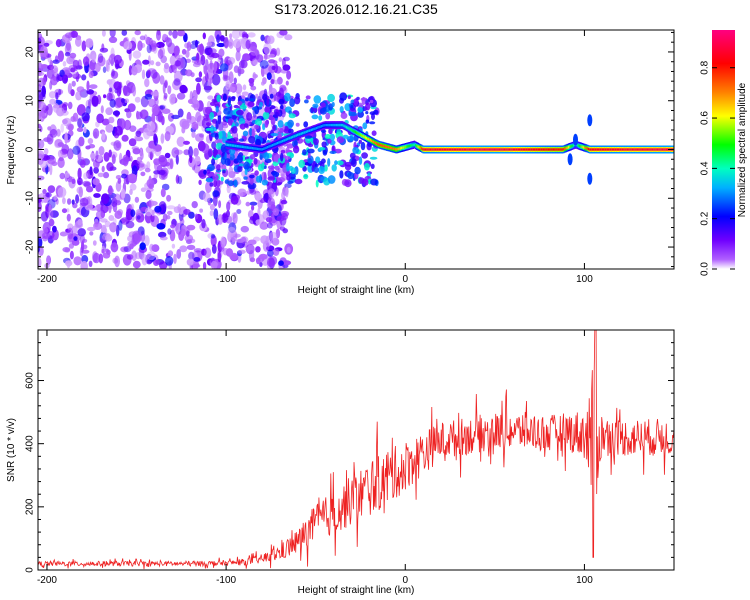 The image size is (750, 600). What do you see at coordinates (30, 506) in the screenshot?
I see `y-tick-label: 200` at bounding box center [30, 506].